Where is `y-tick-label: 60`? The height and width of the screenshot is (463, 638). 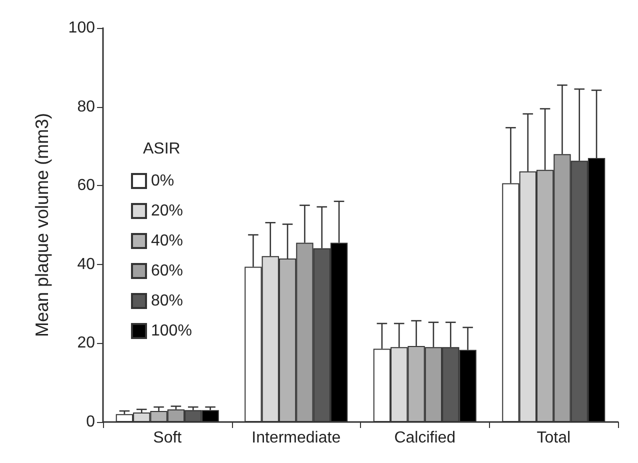 y-tick-label: 60 is located at coordinates (86, 185).